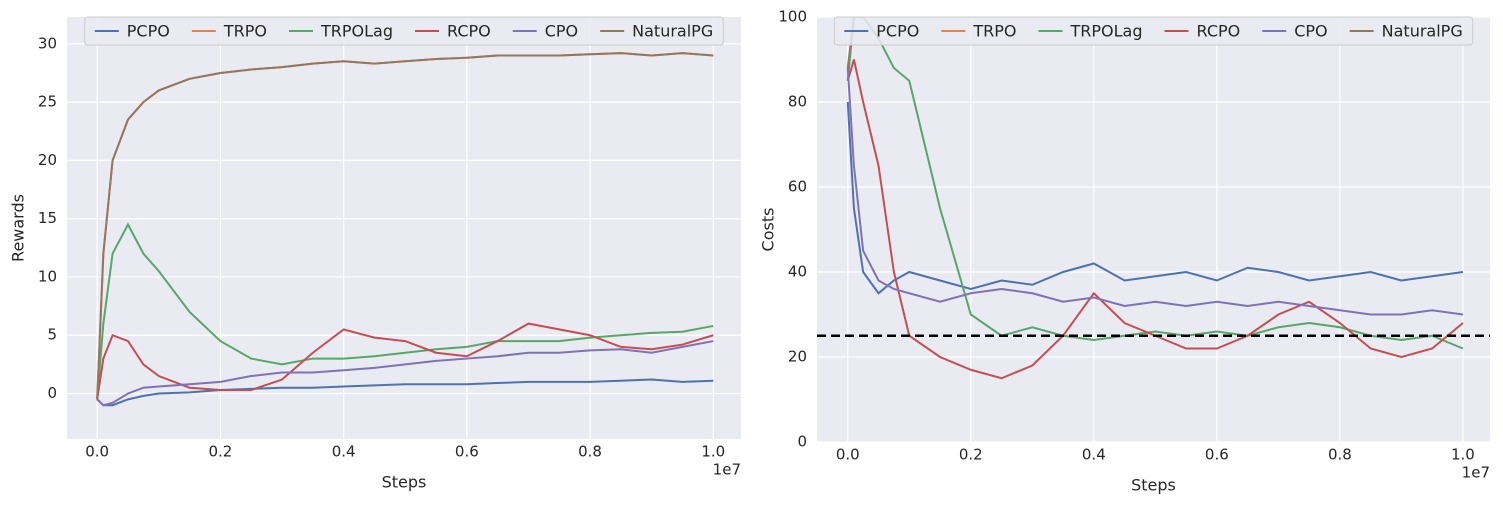 The image size is (1503, 507). Describe the element at coordinates (792, 17) in the screenshot. I see `y-tick-label: 100` at that location.